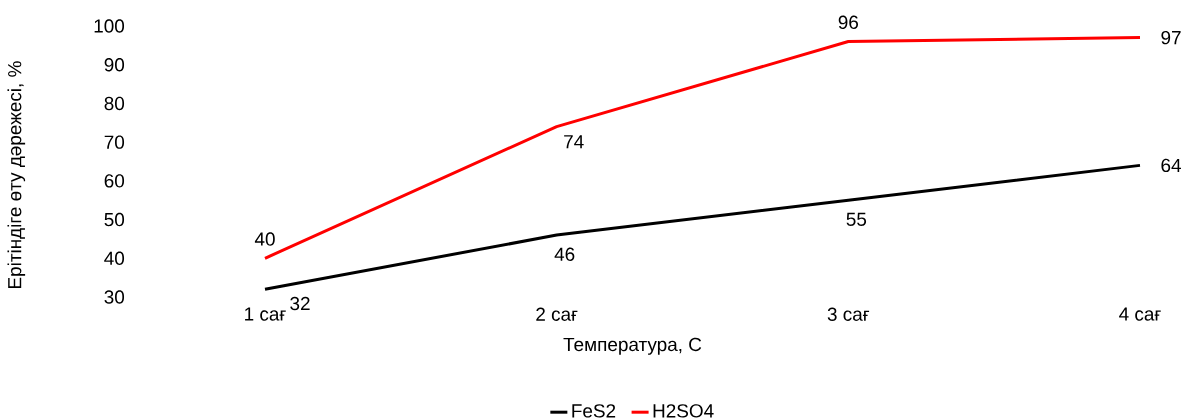 The image size is (1200, 419). I want to click on data-label: 40, so click(264, 239).